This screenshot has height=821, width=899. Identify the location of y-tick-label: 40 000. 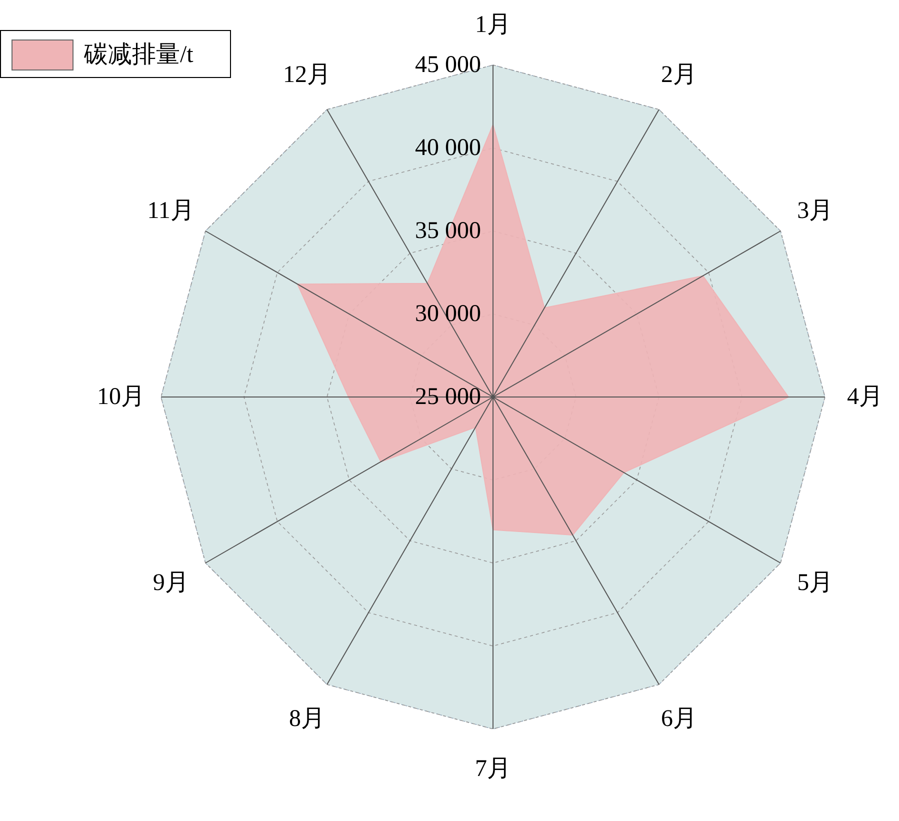
(448, 148).